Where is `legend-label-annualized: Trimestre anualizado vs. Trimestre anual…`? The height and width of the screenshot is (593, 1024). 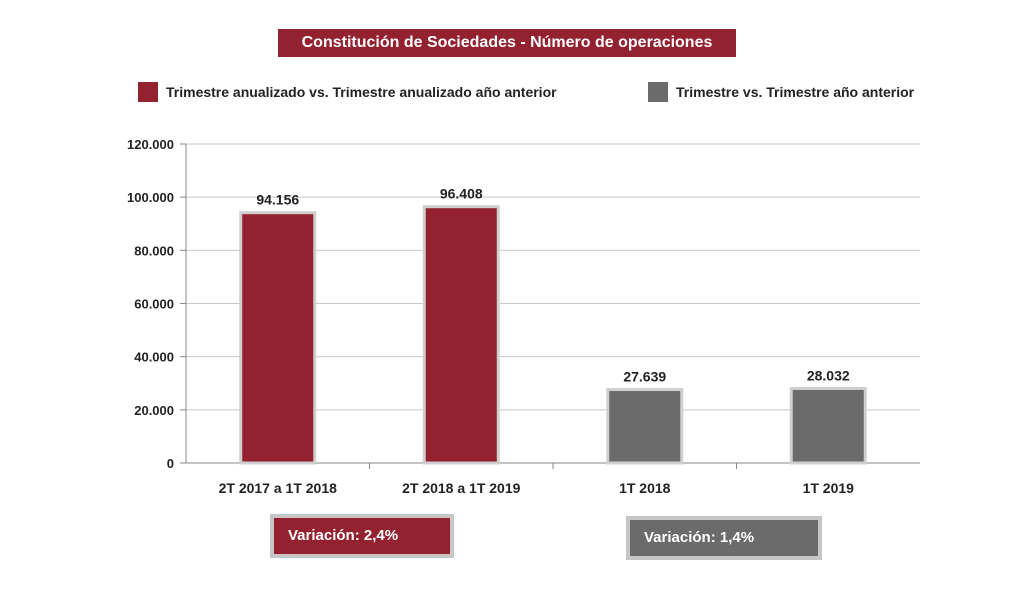
legend-label-annualized: Trimestre anualizado vs. Trimestre anual… is located at coordinates (361, 92).